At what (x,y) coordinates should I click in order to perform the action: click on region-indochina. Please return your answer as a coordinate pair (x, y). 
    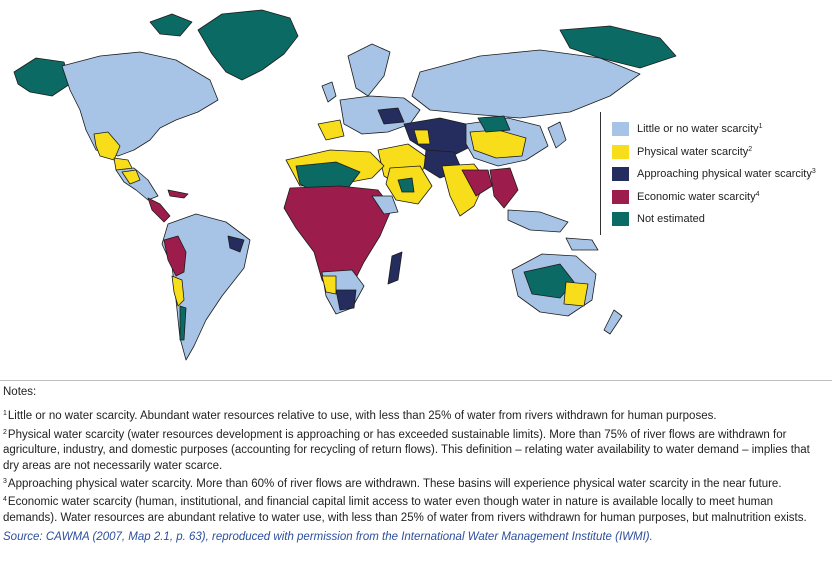
    Looking at the image, I should click on (504, 188).